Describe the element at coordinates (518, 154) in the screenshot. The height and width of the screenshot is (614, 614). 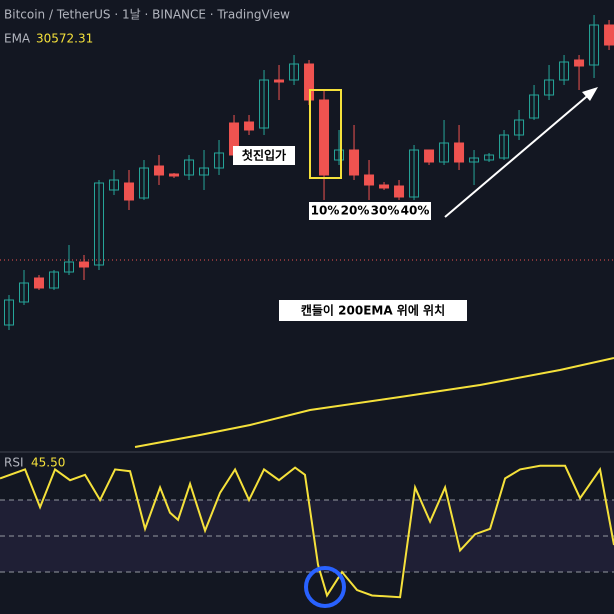
I see `trend-arrow` at that location.